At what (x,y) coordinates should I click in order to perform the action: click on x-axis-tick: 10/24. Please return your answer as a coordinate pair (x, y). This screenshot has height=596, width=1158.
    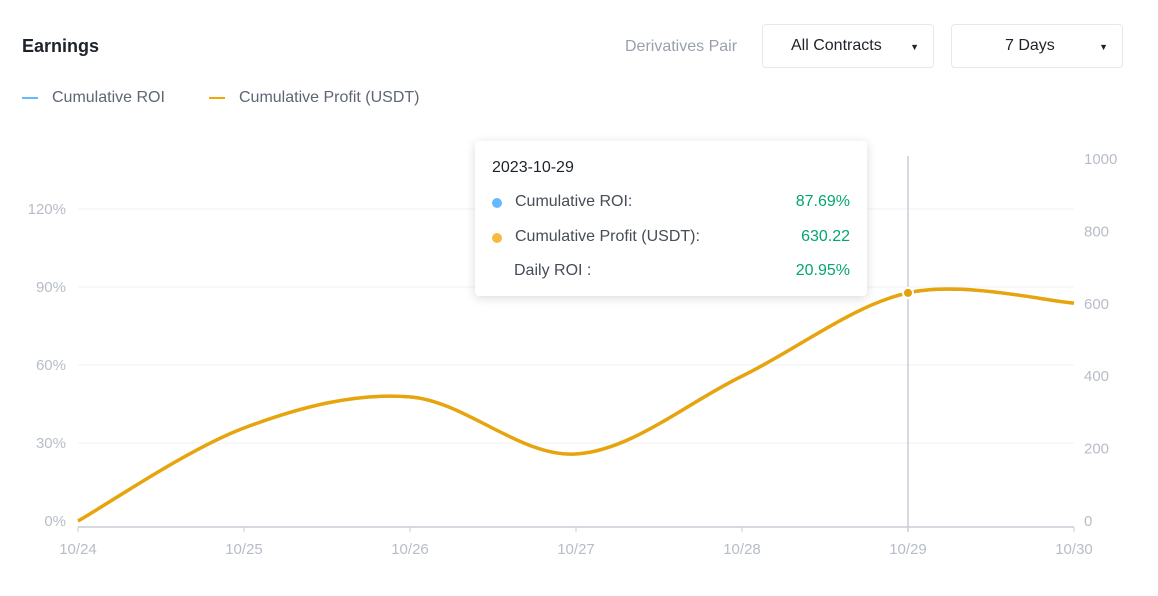
    Looking at the image, I should click on (78, 549).